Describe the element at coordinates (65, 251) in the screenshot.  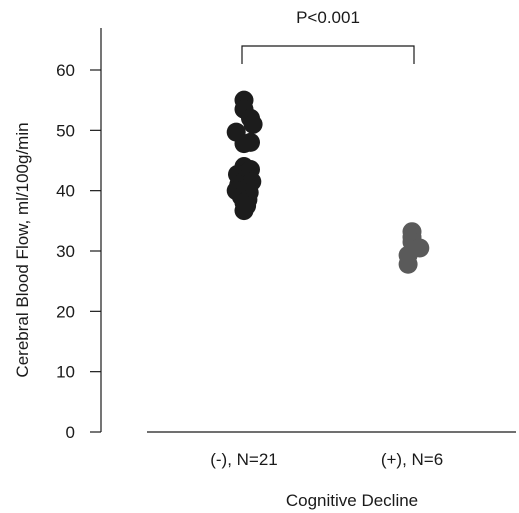
I see `y-tick-label-30: 30` at that location.